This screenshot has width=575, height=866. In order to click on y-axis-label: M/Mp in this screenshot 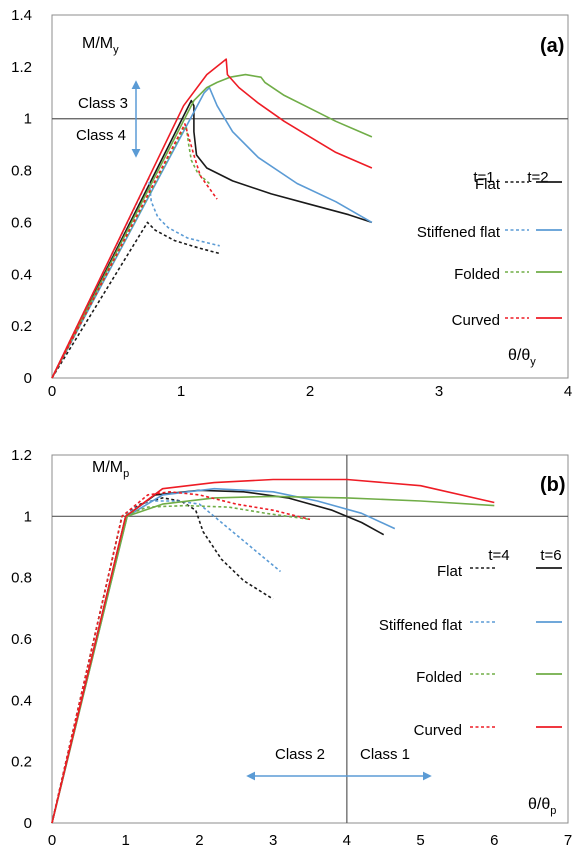, I will do `click(110, 469)`.